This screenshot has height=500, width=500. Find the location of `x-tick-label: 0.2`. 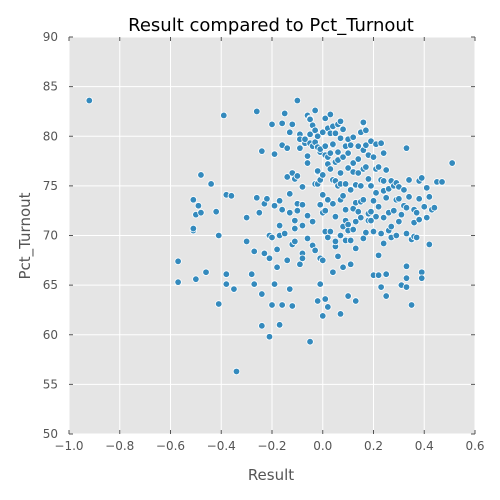

x-tick-label: 0.2 is located at coordinates (373, 446).